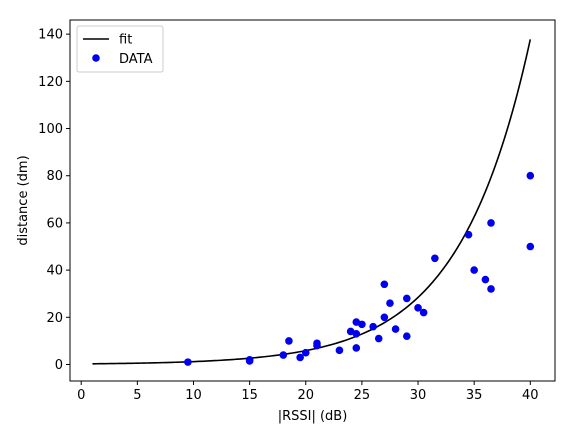 This screenshot has height=437, width=585. Describe the element at coordinates (249, 395) in the screenshot. I see `x-tick-label: 15` at that location.